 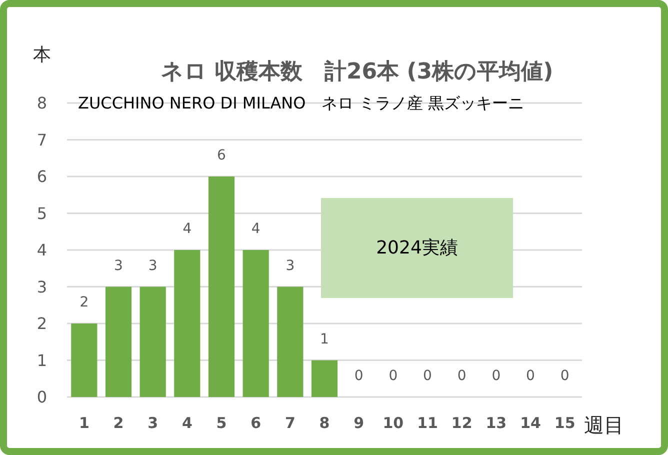 I want to click on y-tick-label: 3, so click(x=42, y=286).